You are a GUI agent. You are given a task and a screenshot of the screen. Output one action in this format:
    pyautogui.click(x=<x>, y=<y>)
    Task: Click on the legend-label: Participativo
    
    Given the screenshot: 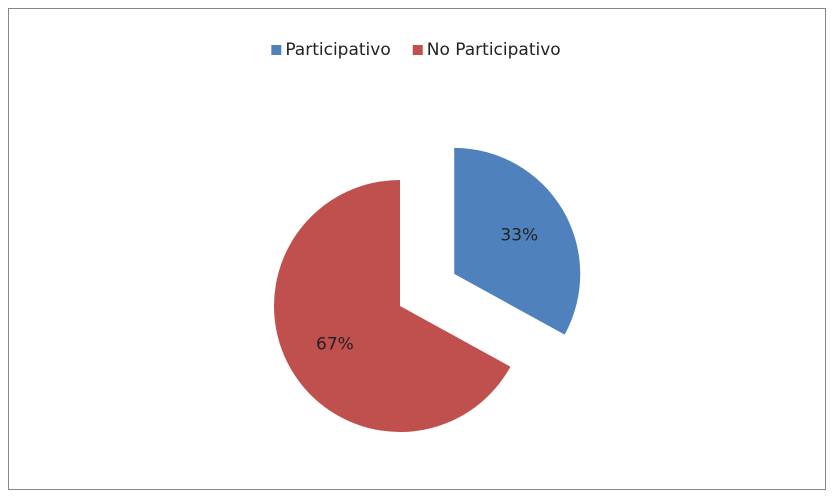 What is the action you would take?
    pyautogui.click(x=337, y=50)
    